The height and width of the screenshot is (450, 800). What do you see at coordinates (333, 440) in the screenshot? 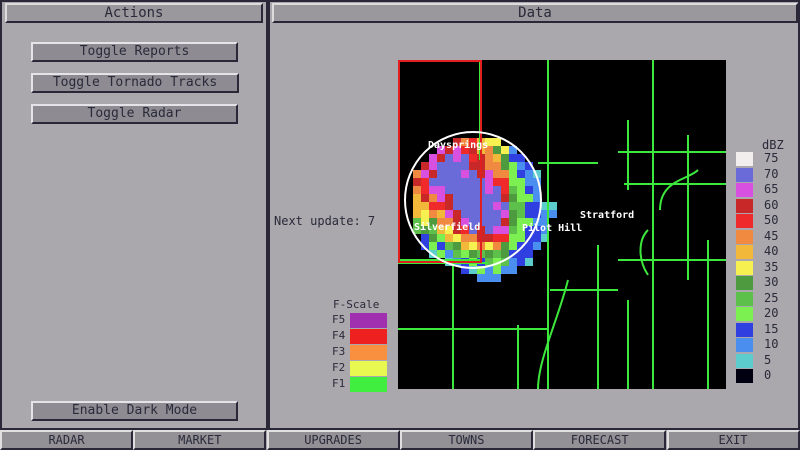
I see `nav-upgrades-button: UPGRADES` at bounding box center [333, 440].